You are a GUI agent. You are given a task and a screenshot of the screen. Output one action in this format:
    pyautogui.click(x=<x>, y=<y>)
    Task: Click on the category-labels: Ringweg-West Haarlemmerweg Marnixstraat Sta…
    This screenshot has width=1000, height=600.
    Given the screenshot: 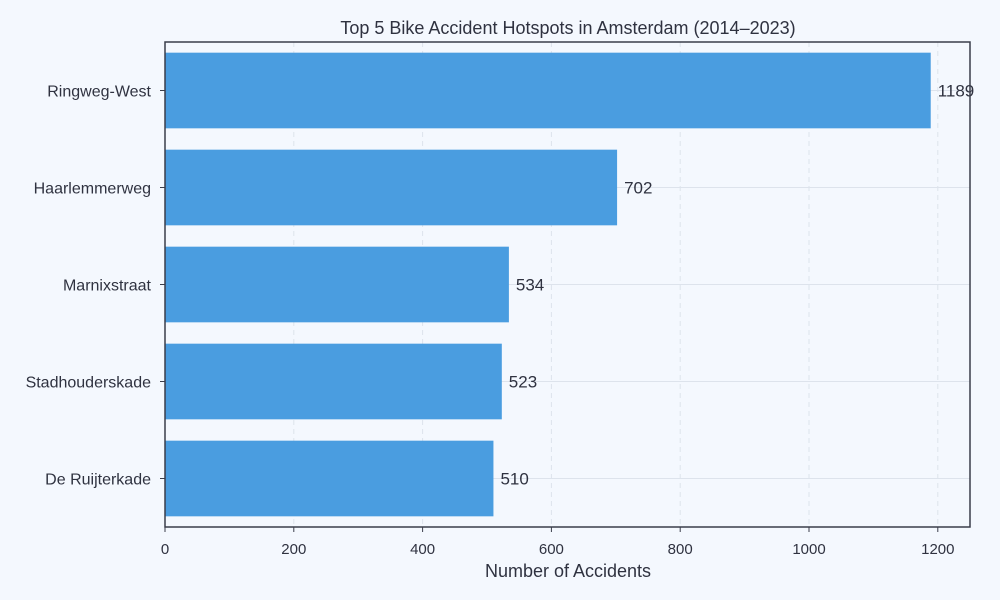 What is the action you would take?
    pyautogui.click(x=95, y=286)
    